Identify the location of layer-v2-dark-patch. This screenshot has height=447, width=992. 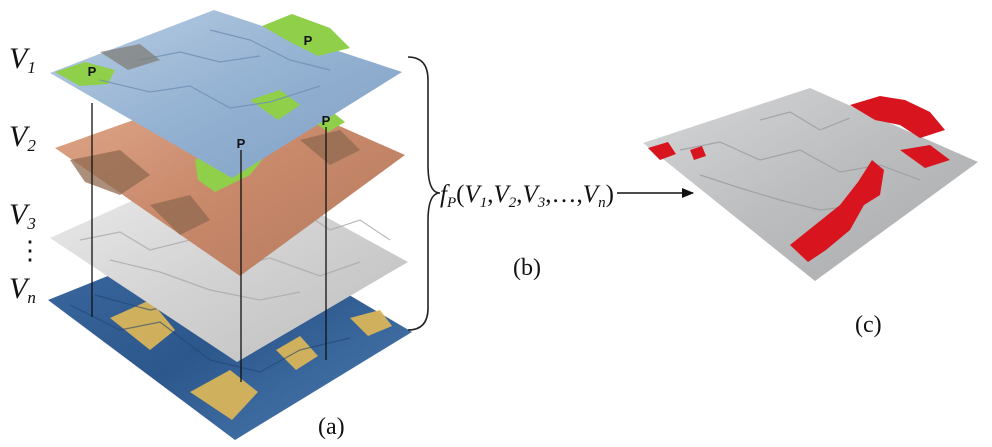
(215, 182).